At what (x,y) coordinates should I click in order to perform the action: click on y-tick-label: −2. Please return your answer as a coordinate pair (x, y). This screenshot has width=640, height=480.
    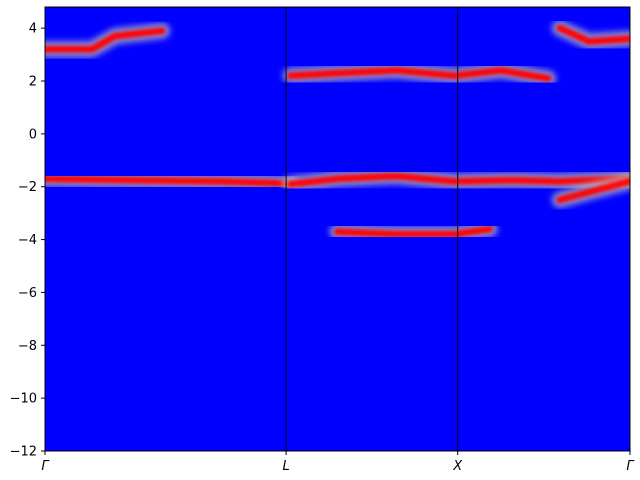
    Looking at the image, I should click on (27, 187).